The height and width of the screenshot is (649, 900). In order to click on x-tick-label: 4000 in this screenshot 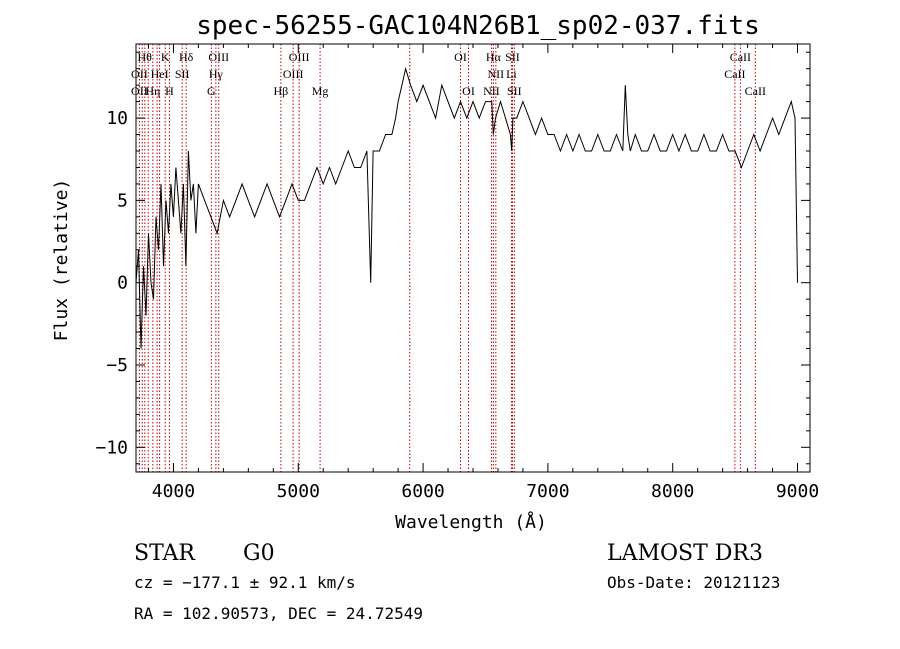, I will do `click(173, 491)`.